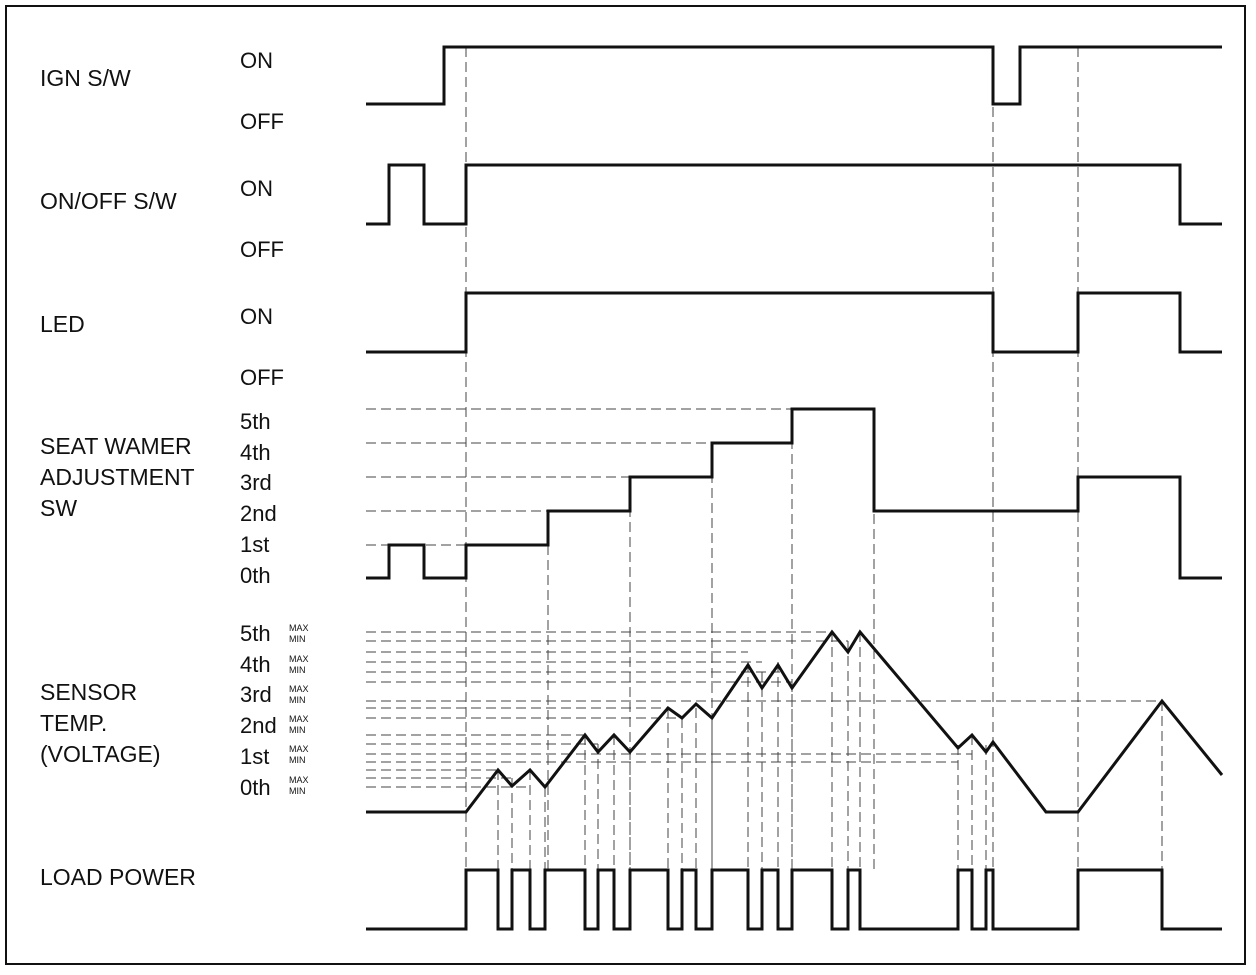 The height and width of the screenshot is (975, 1256). Describe the element at coordinates (255, 633) in the screenshot. I see `temp-level-5th: 5th` at that location.